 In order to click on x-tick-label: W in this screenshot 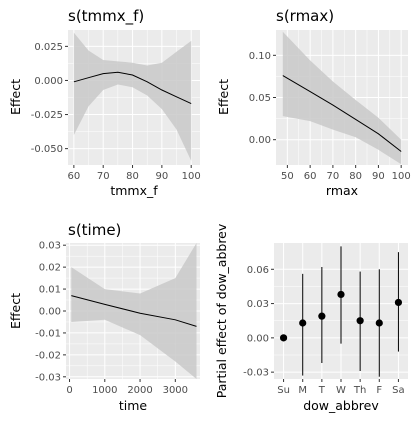, I will do `click(341, 390)`.